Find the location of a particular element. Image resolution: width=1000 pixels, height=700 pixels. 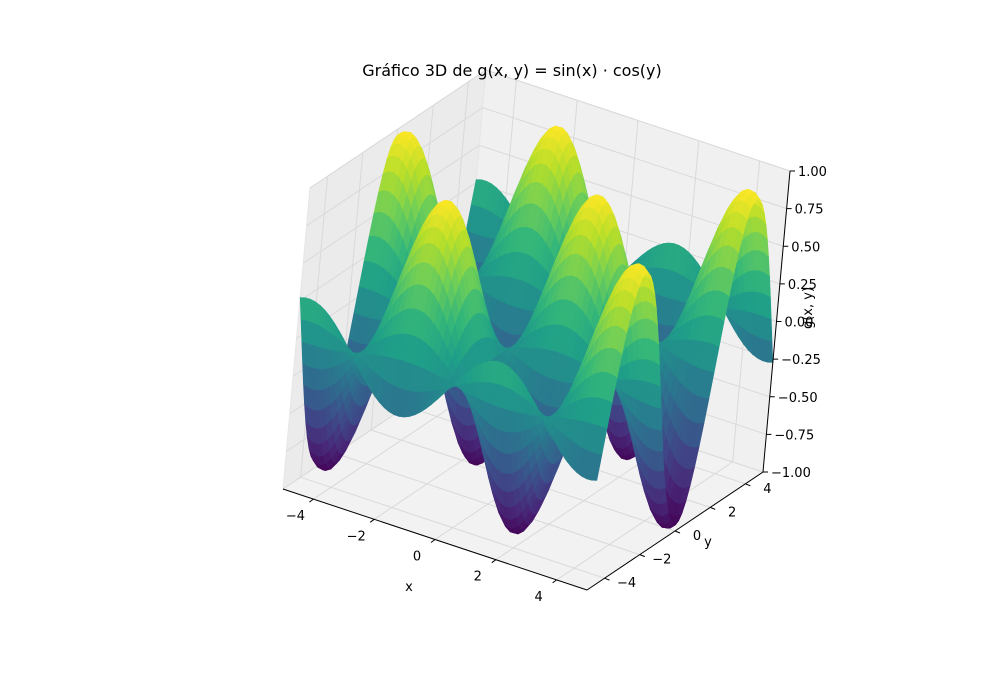

x-tick-label: −4 is located at coordinates (295, 516).